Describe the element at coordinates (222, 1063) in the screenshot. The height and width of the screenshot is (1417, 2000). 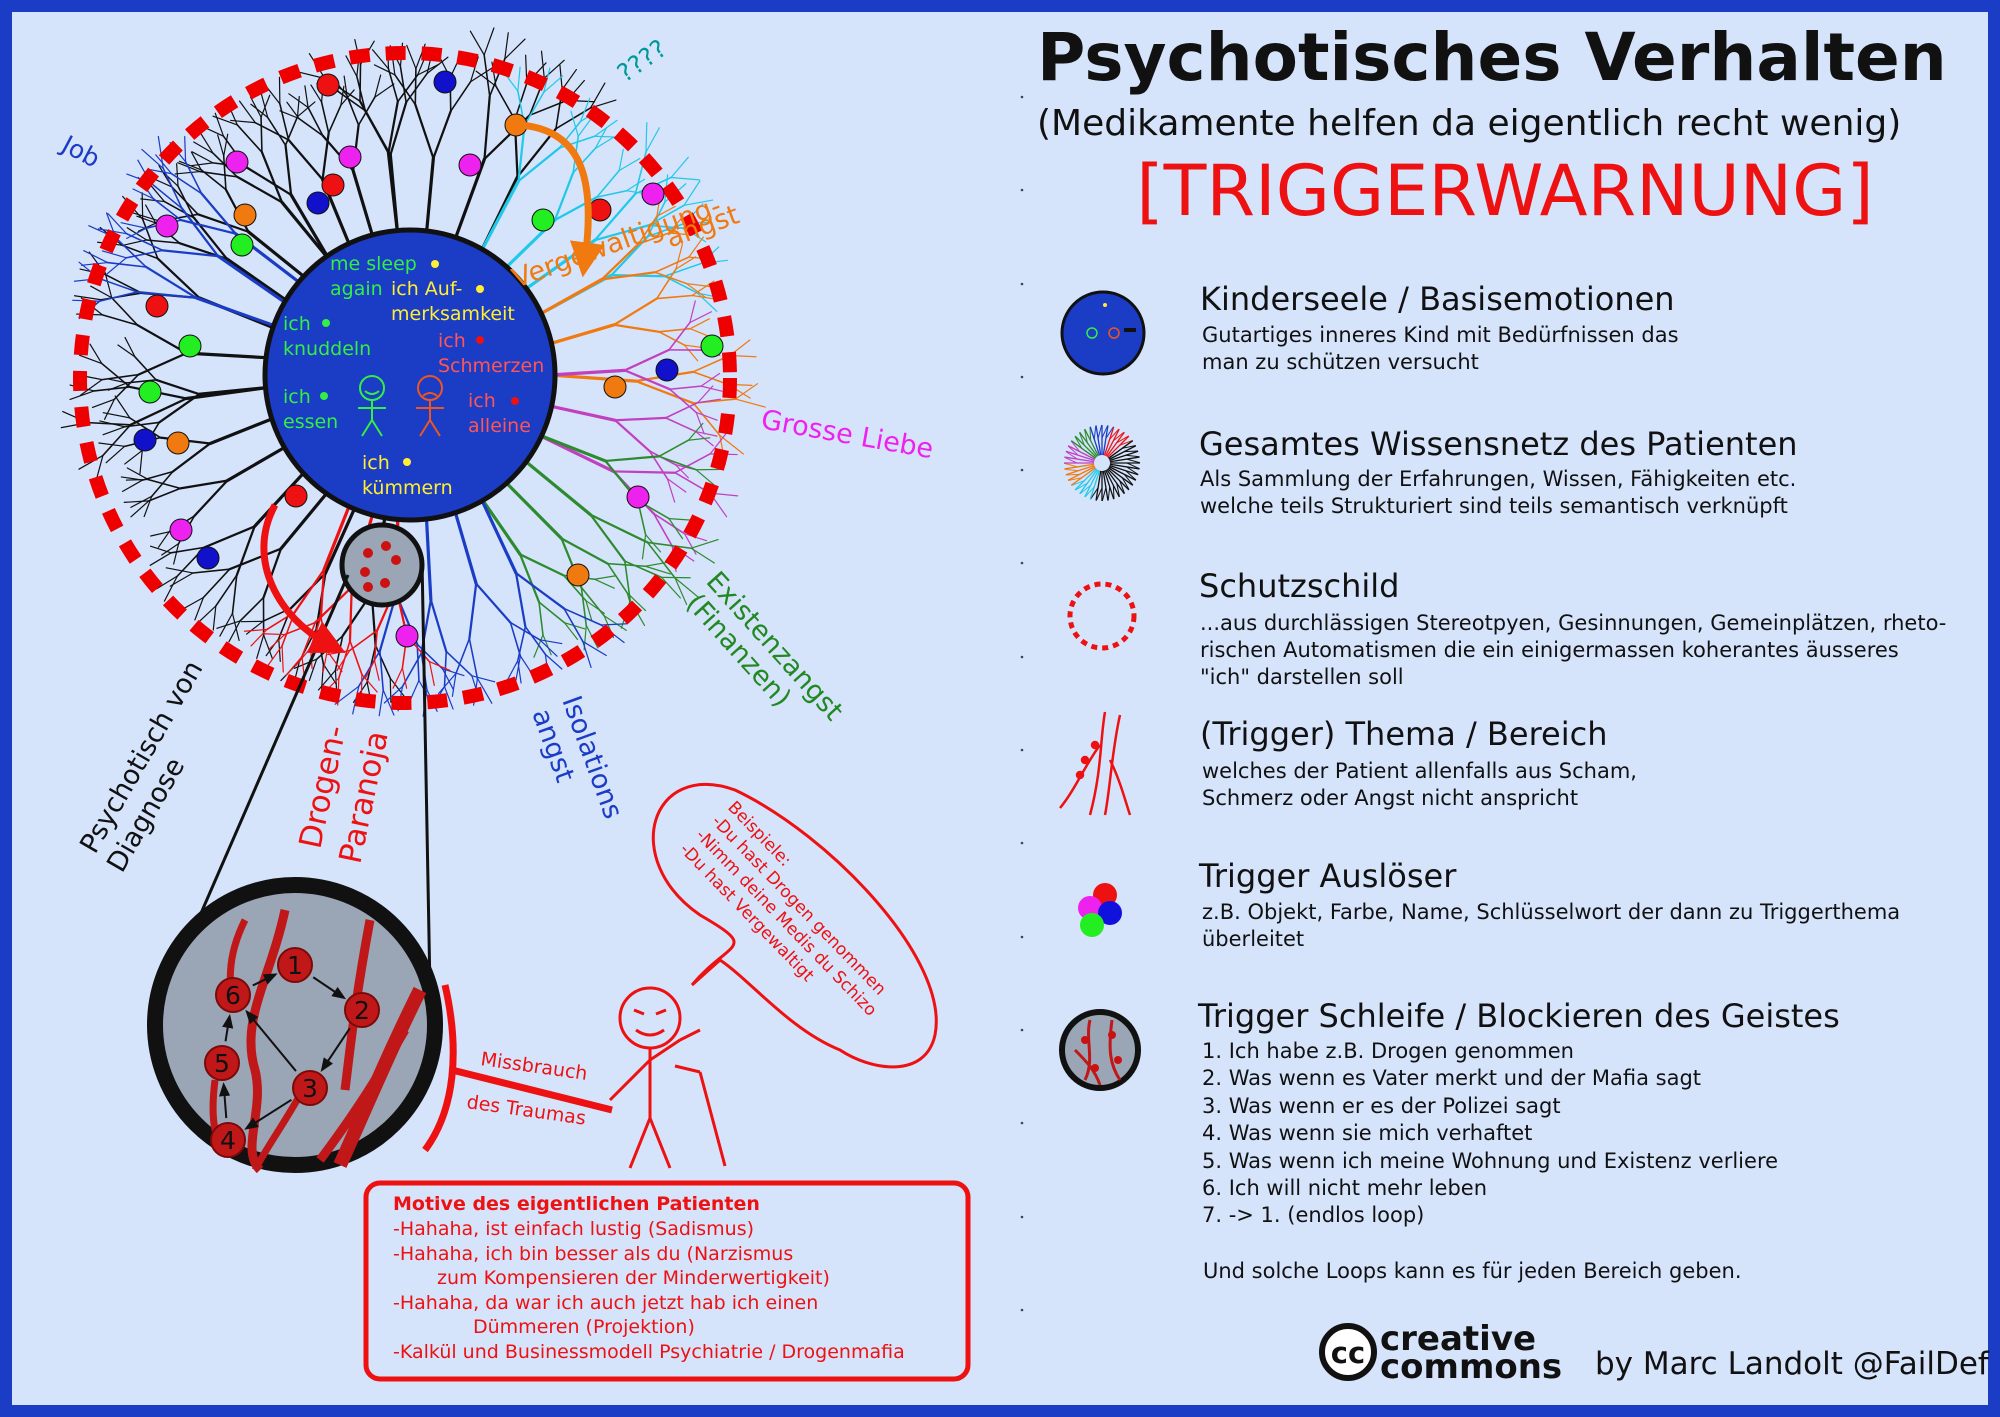
I see `loop-node-label: 5` at that location.